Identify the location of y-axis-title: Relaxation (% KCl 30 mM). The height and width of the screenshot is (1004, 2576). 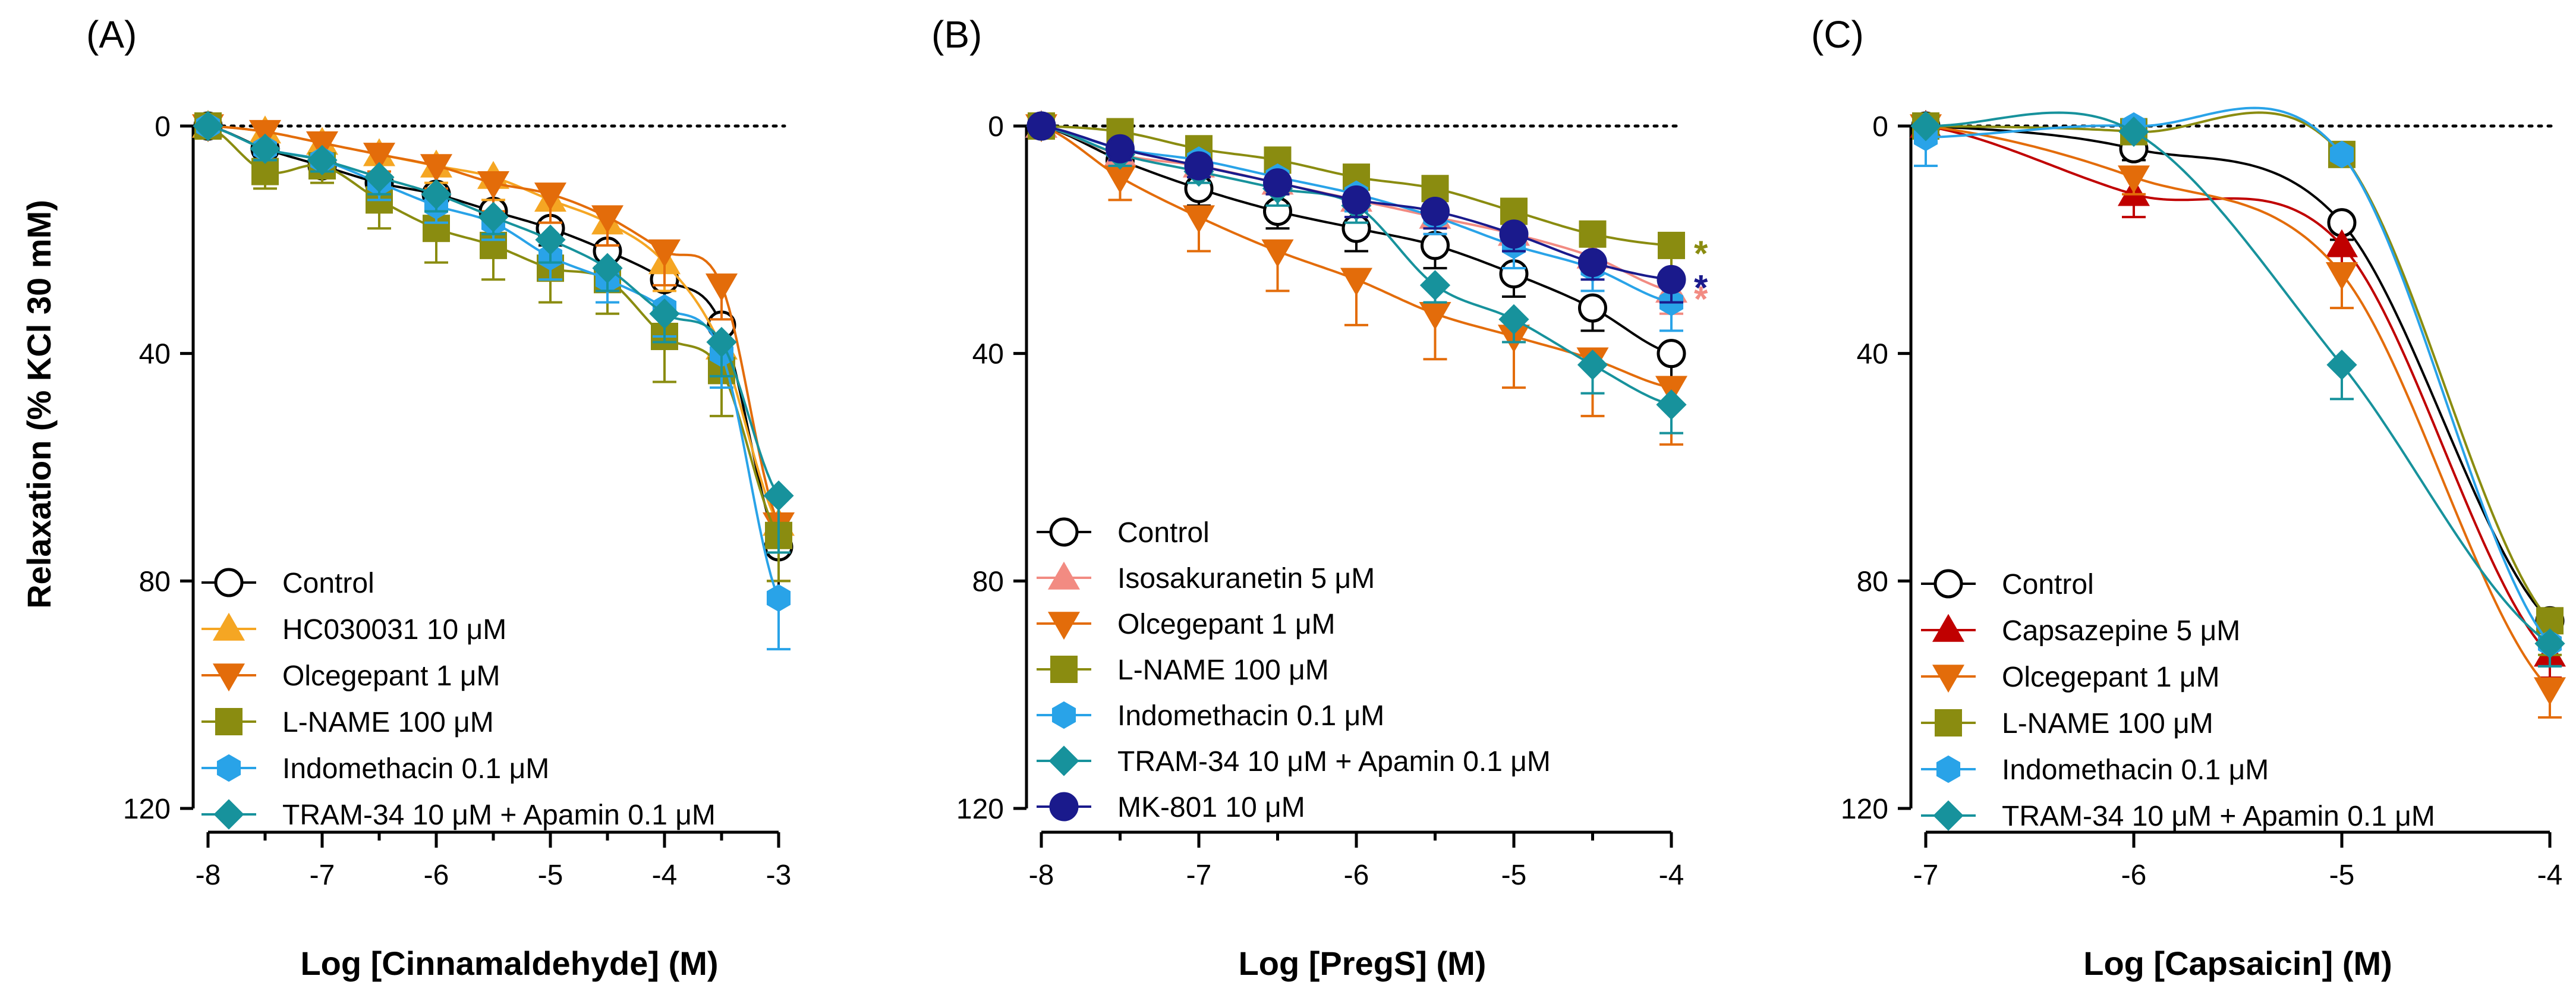
(39, 405).